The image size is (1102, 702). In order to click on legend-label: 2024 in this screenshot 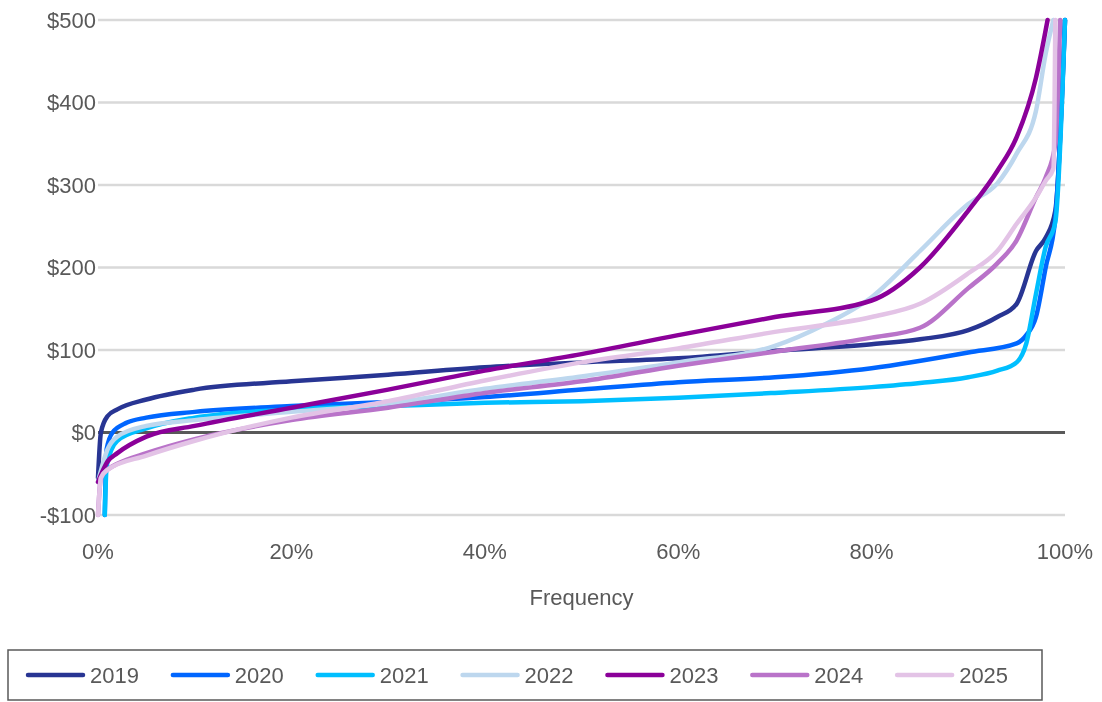, I will do `click(839, 675)`.